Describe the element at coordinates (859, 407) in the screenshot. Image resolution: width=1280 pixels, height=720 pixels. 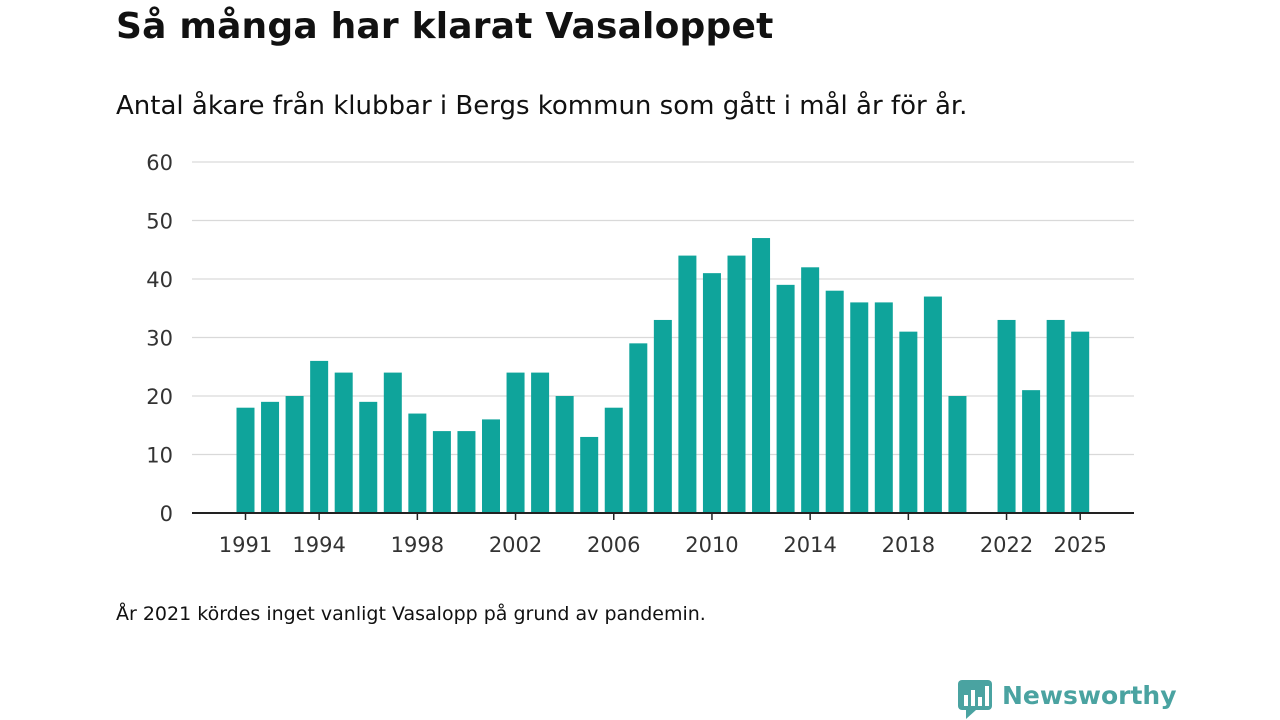
I see `bar-2016` at that location.